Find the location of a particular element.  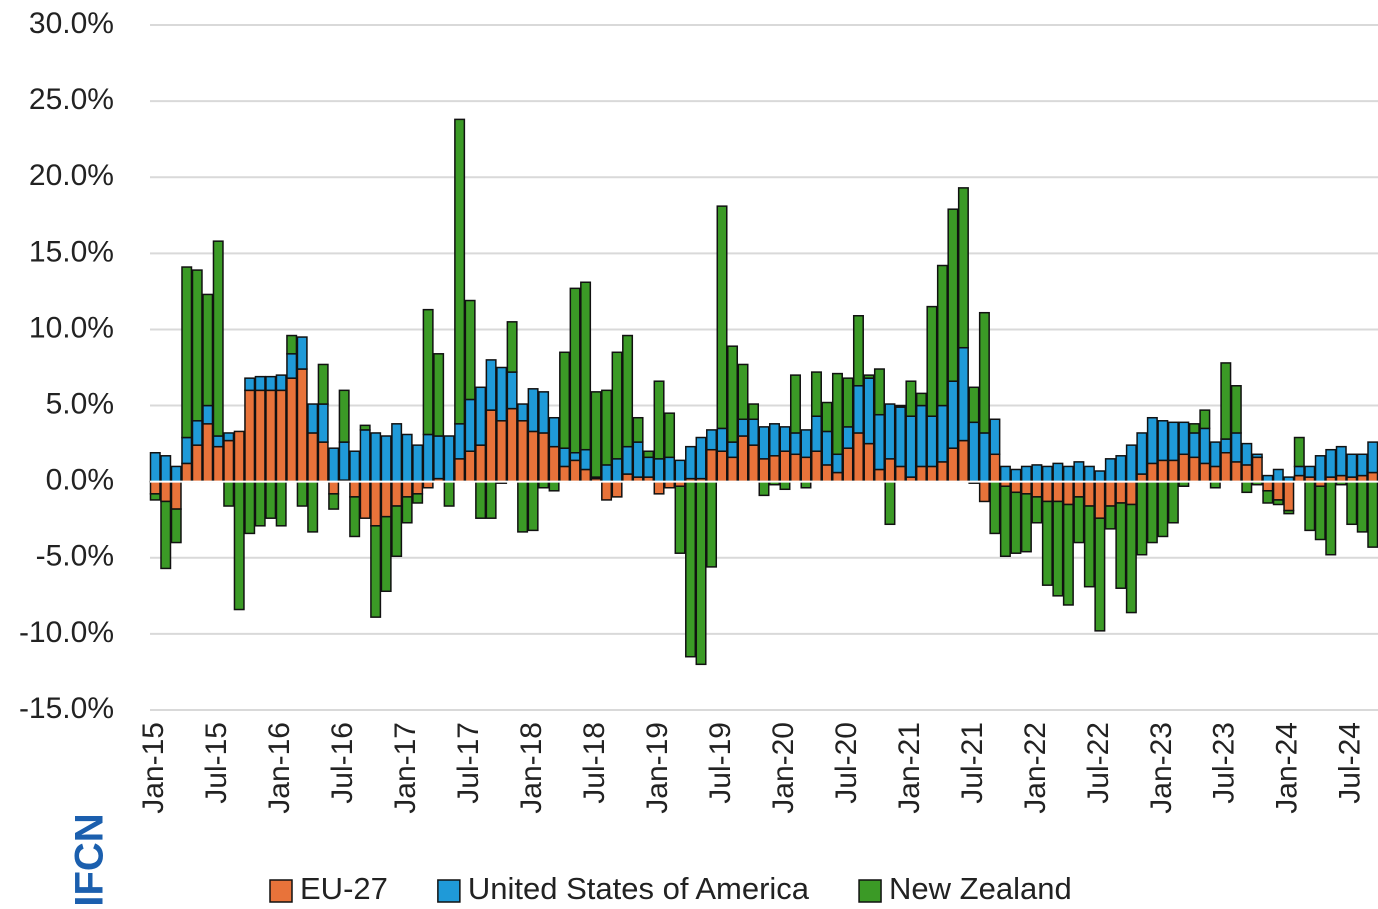

x-tick-label: Jul-18 is located at coordinates (594, 763).